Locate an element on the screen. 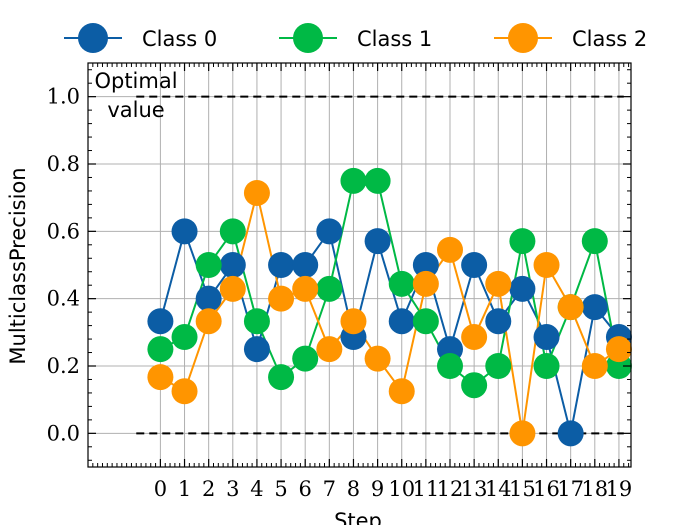  legend-label-class-2: Class 2 is located at coordinates (609, 39).